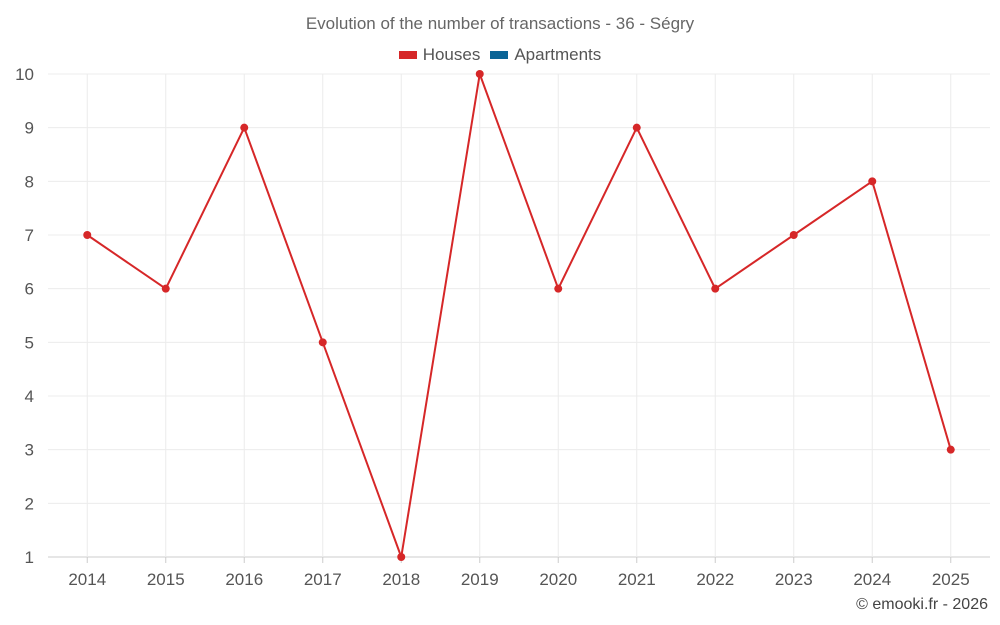  Describe the element at coordinates (166, 579) in the screenshot. I see `x-tick-label: 2015` at that location.